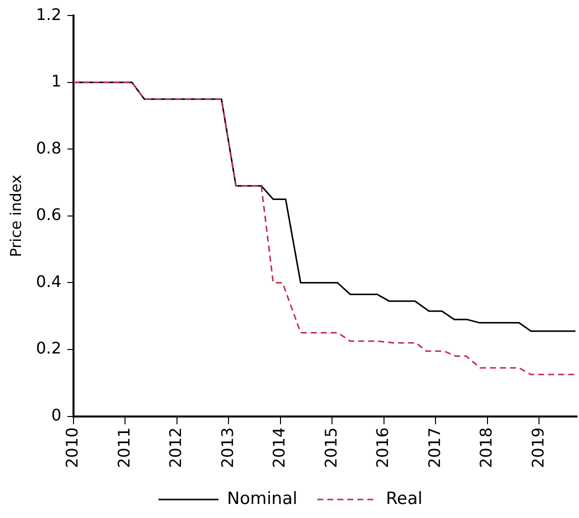  Describe the element at coordinates (434, 447) in the screenshot. I see `x-tick-label: 2017` at that location.